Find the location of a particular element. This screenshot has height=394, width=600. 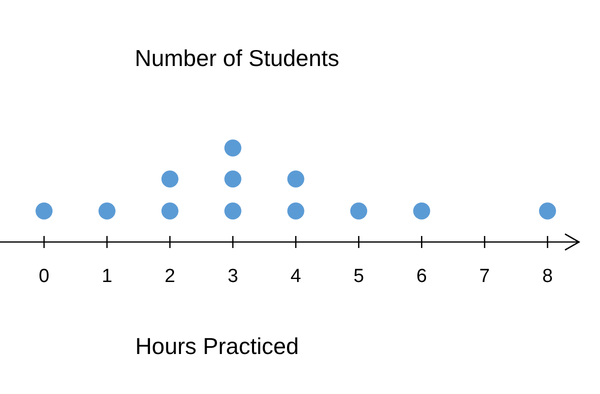

x-tick-label: 1 is located at coordinates (107, 276).